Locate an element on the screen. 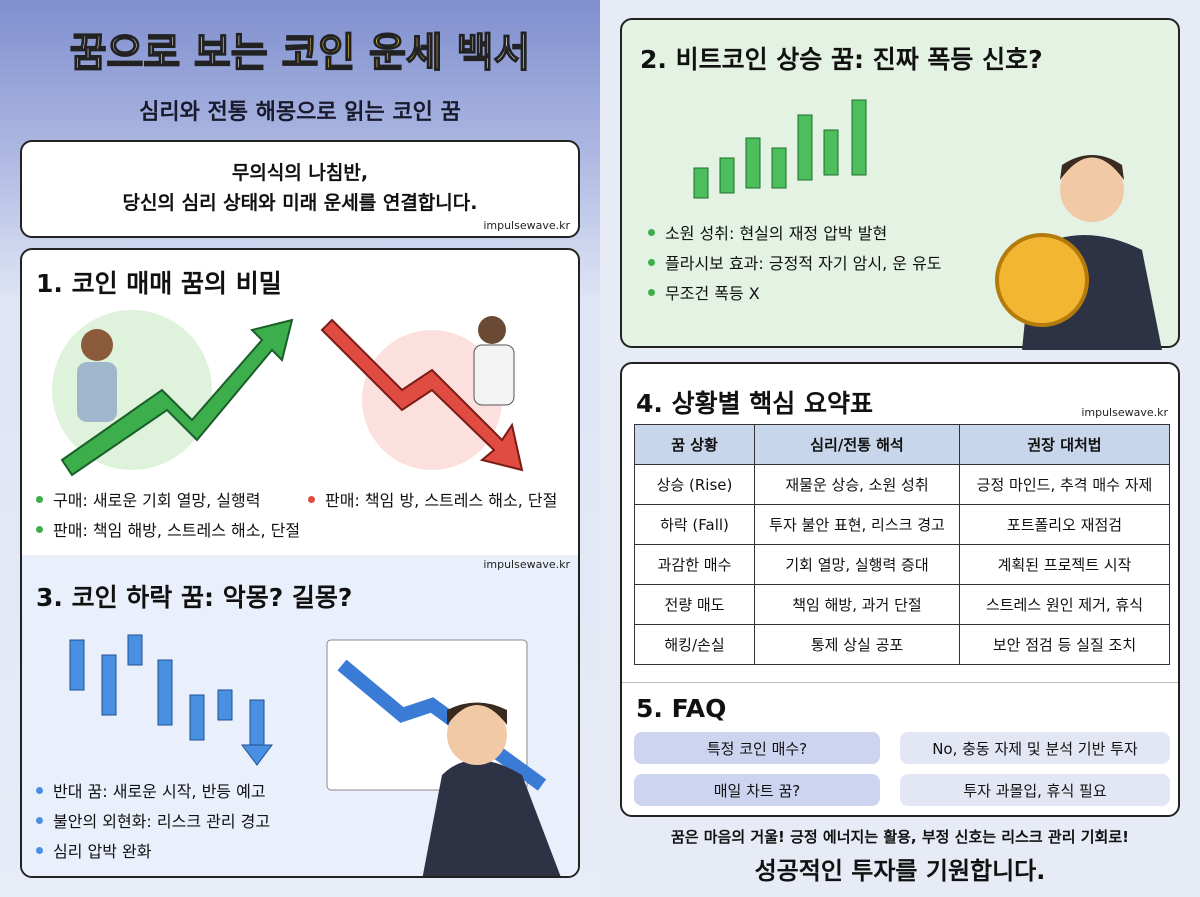 Image resolution: width=1200 pixels, height=897 pixels. section-title: 2. 비트코인 상승 꿈: 진짜 폭등 신호? is located at coordinates (841, 59).